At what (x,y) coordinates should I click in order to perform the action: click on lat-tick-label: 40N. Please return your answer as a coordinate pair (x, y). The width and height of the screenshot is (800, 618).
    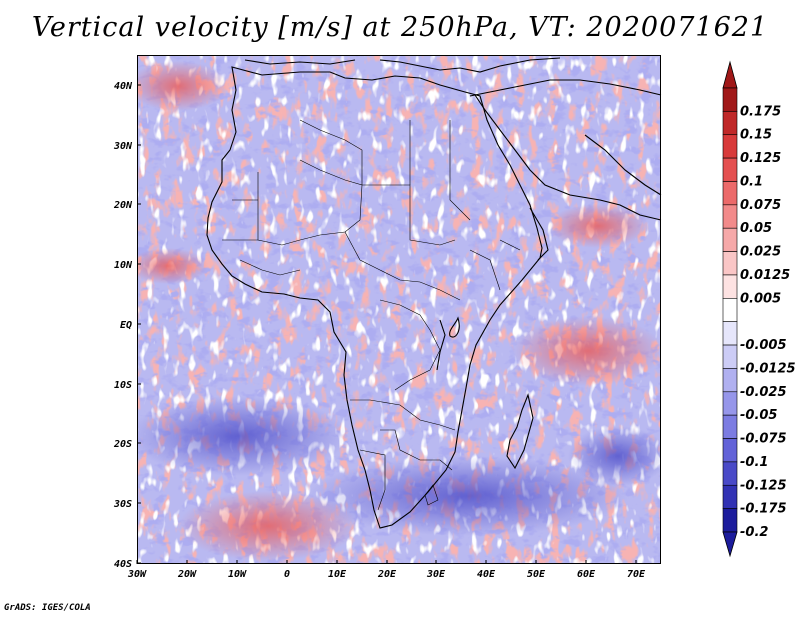
    Looking at the image, I should click on (123, 86).